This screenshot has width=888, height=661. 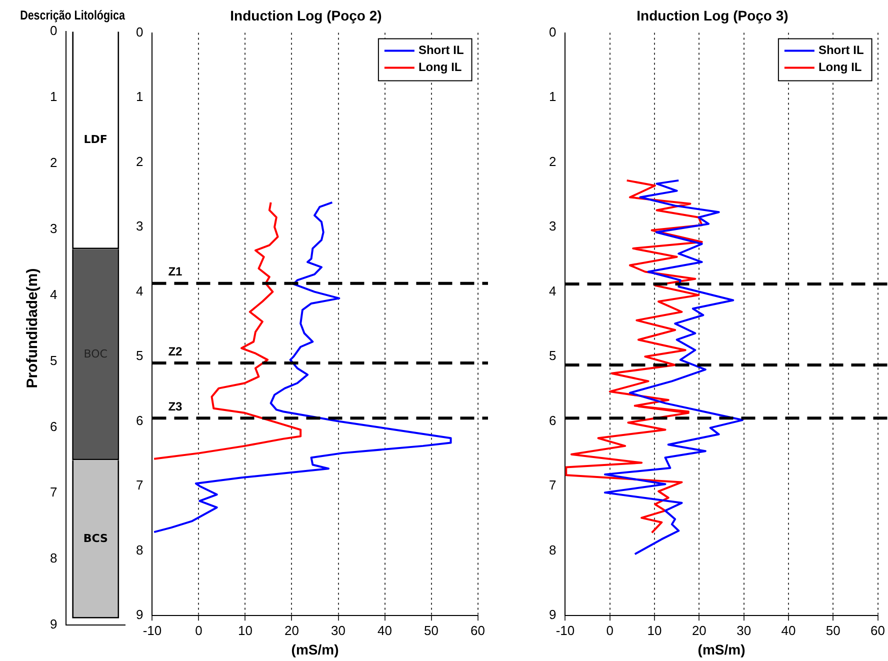 What do you see at coordinates (33, 328) in the screenshot?
I see `y-axis-title: Profundidade(m)` at bounding box center [33, 328].